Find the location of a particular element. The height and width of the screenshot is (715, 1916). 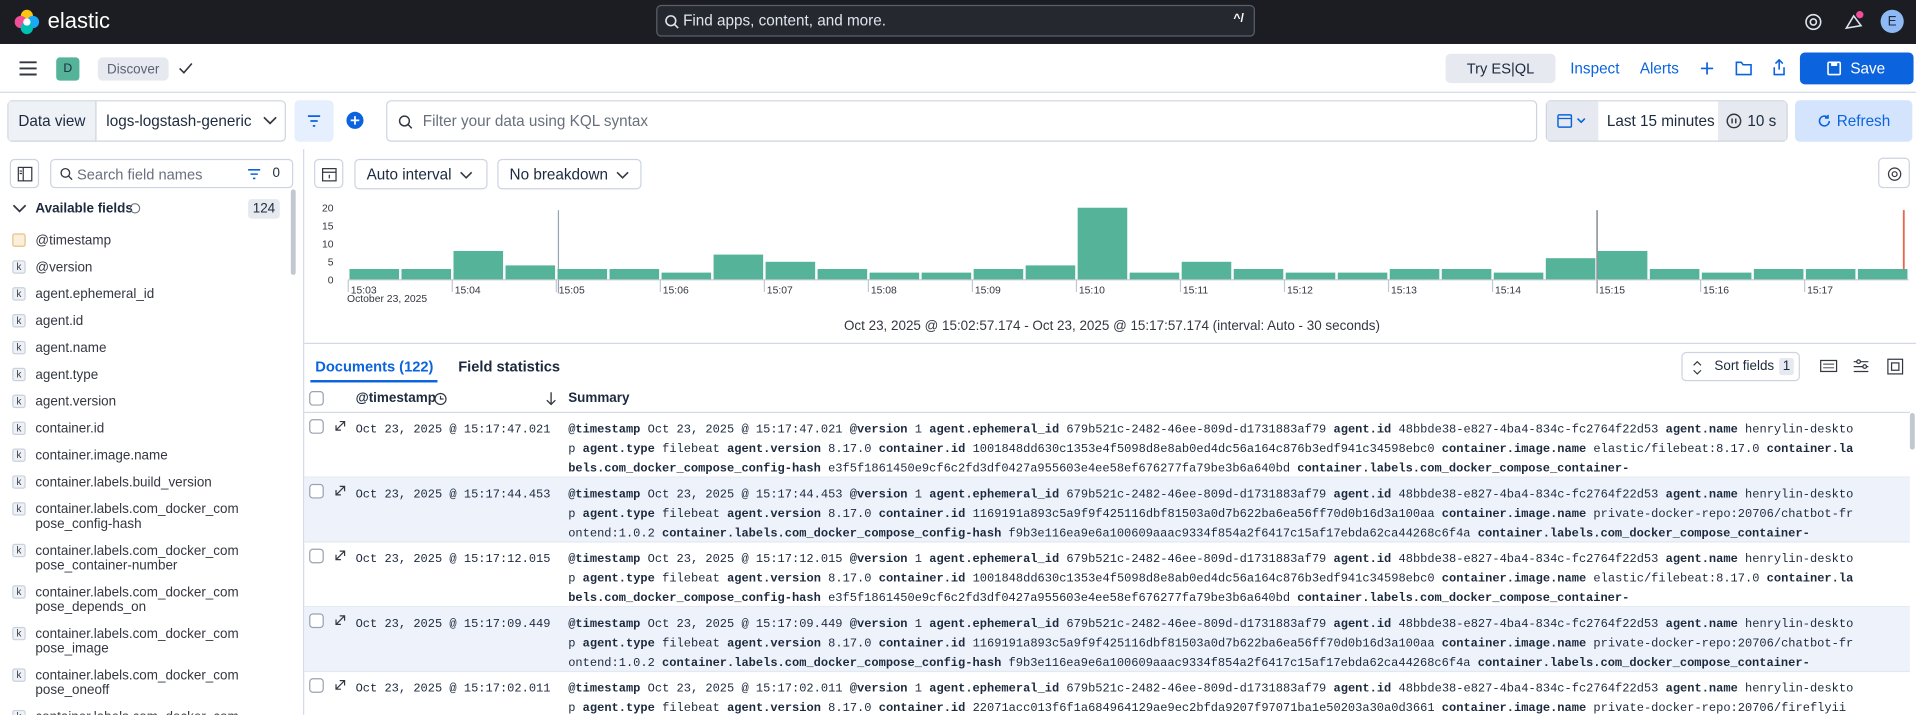

unsaved-check is located at coordinates (186, 68).